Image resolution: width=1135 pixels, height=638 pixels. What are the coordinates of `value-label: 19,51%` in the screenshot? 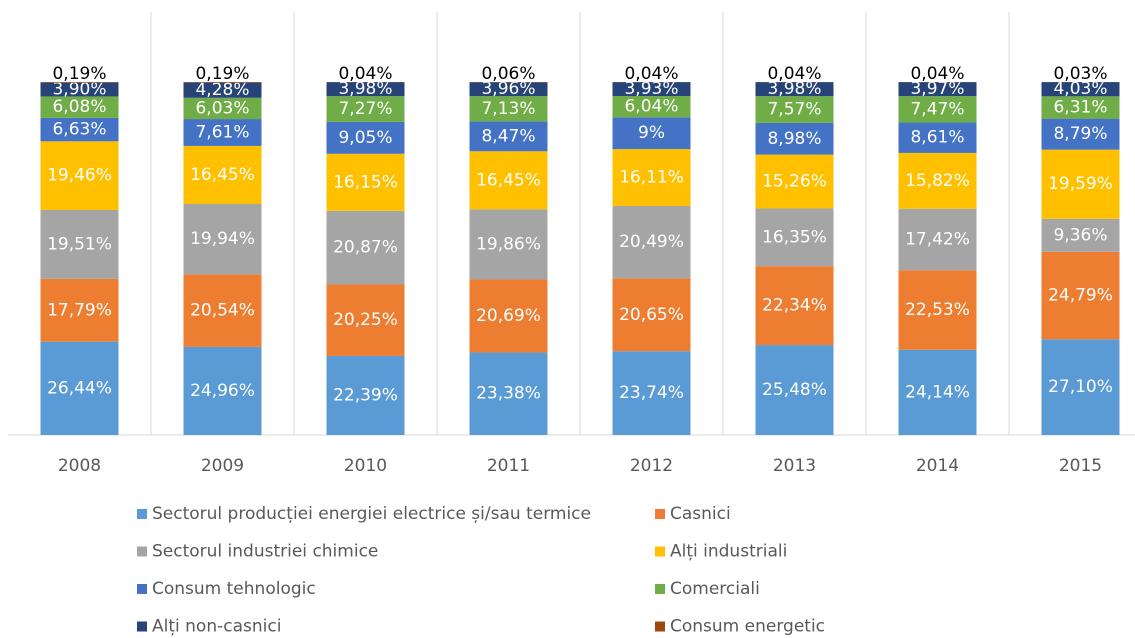 It's located at (79, 244).